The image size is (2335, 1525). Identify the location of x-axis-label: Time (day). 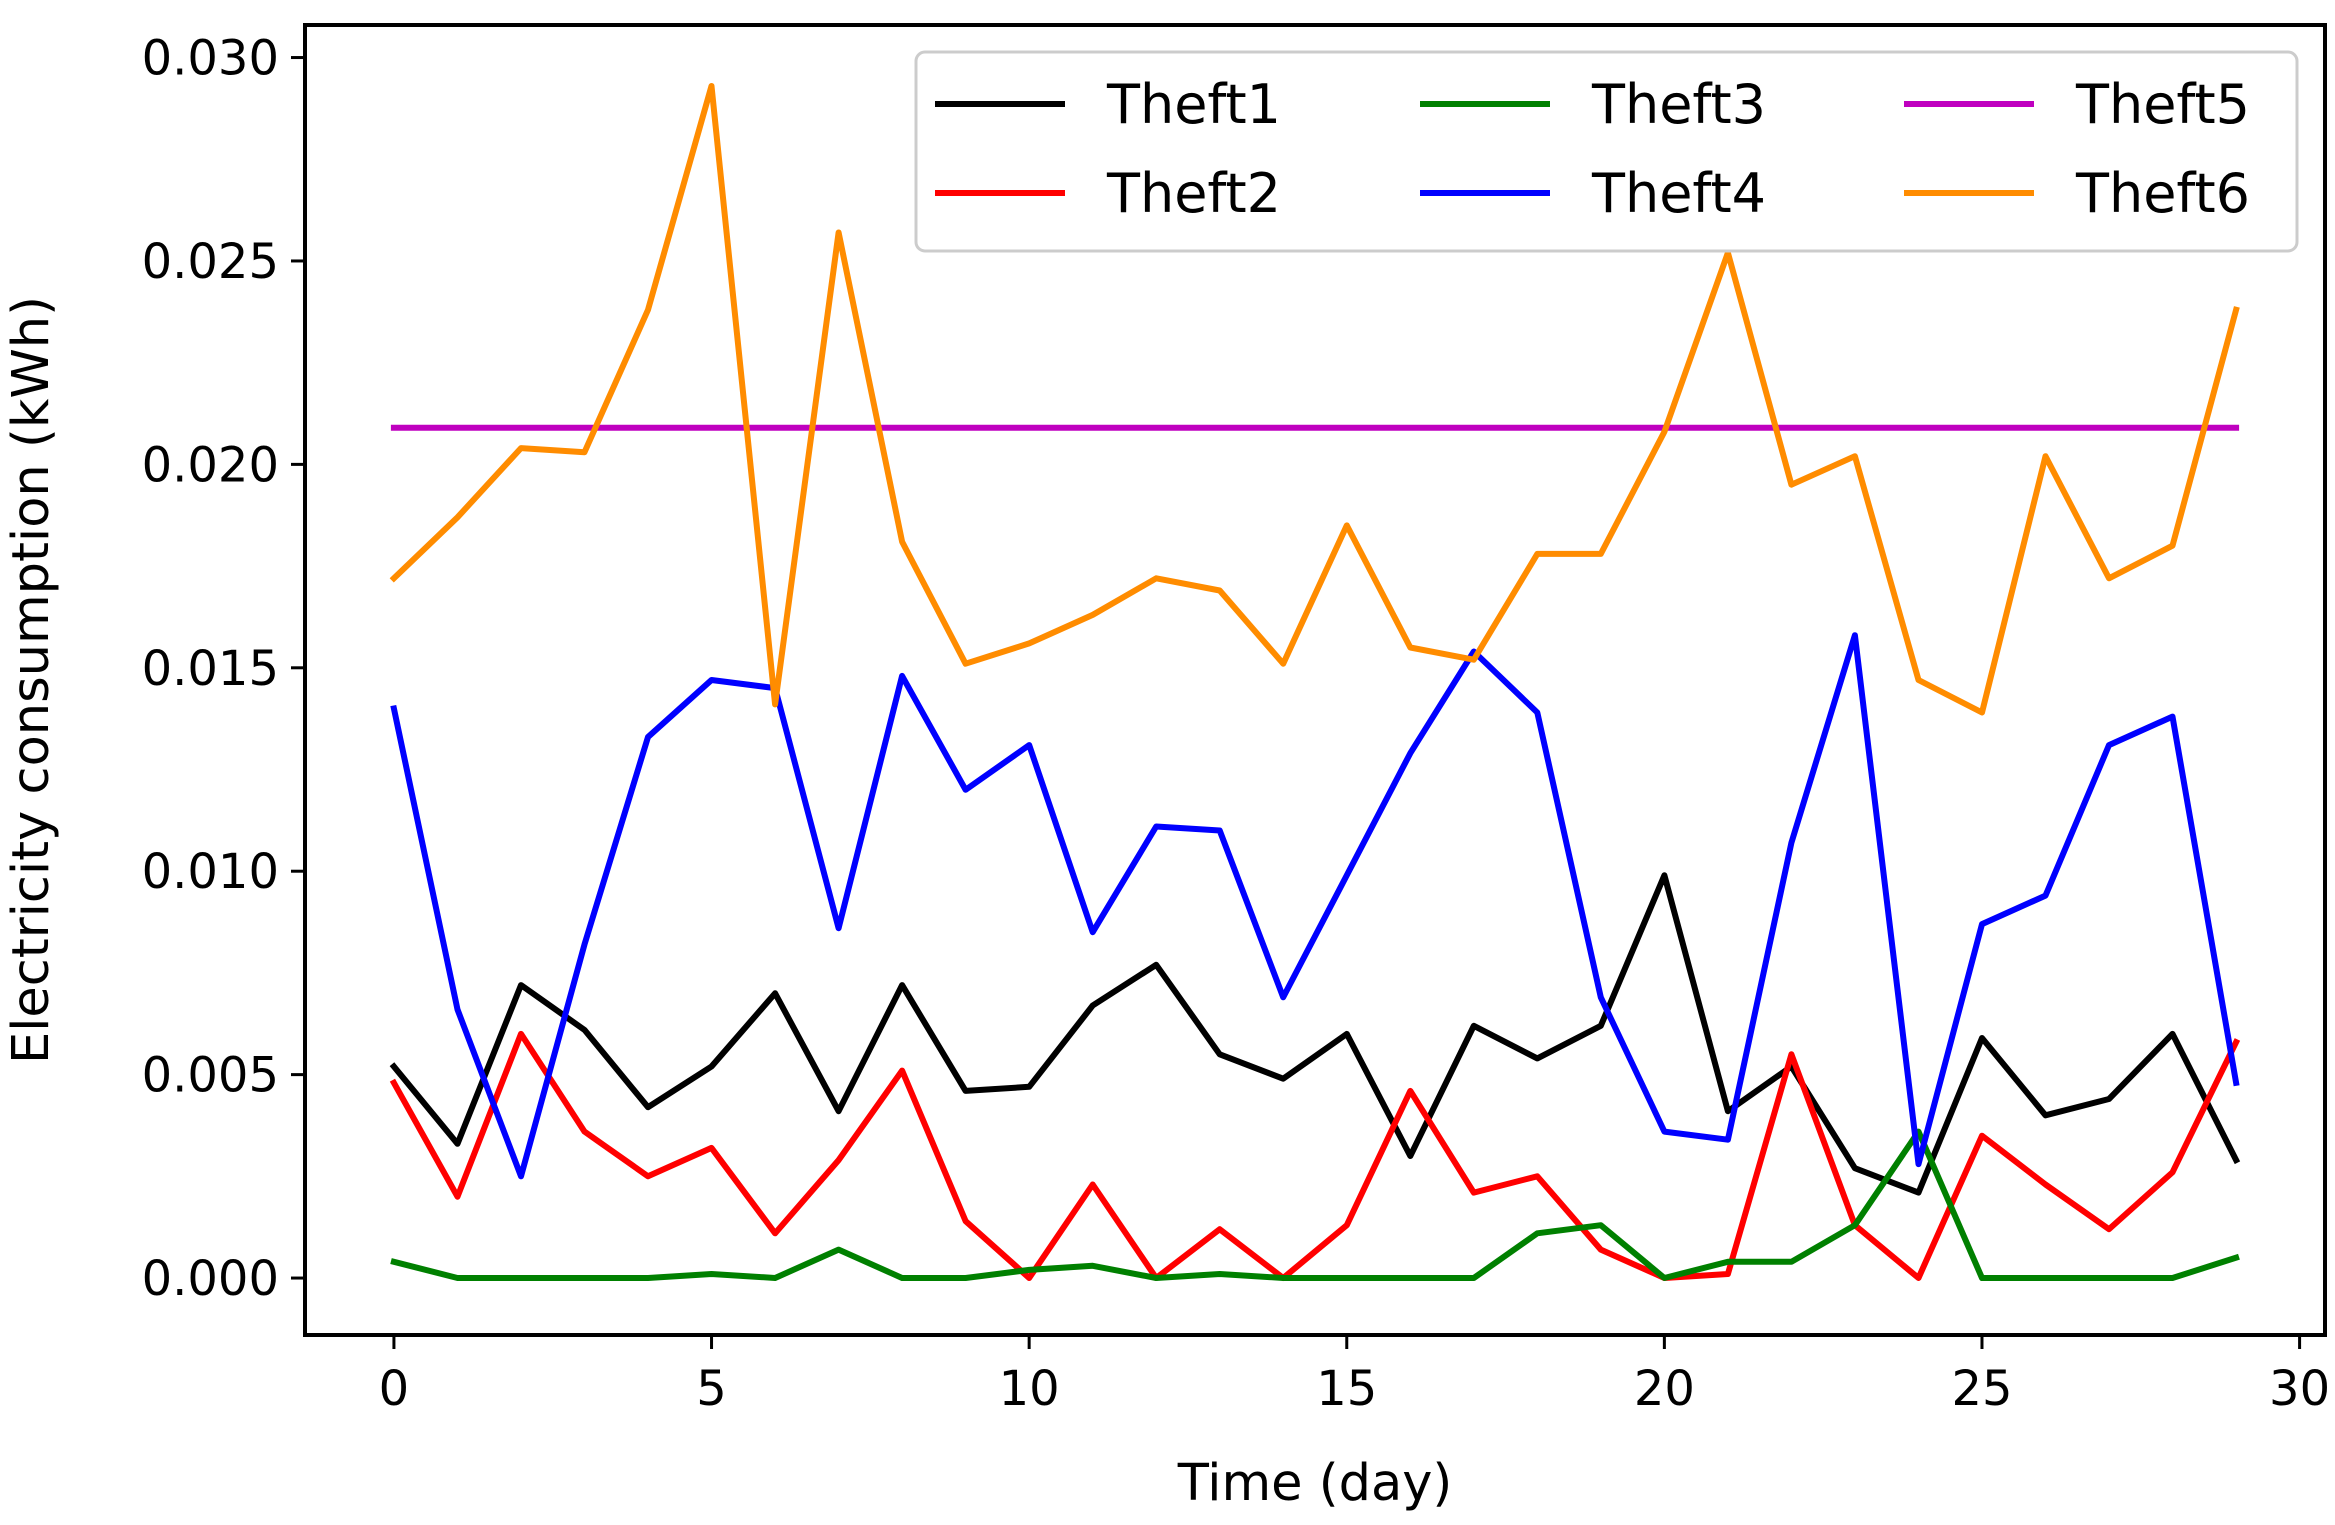
(1315, 1483).